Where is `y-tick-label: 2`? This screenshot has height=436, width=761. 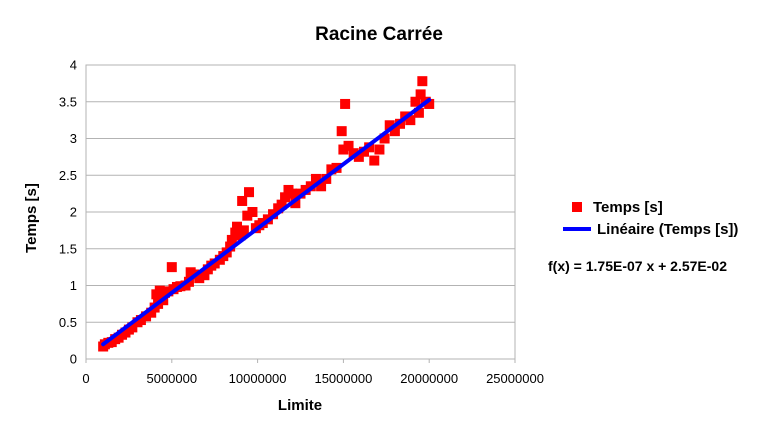
y-tick-label: 2 is located at coordinates (73, 212).